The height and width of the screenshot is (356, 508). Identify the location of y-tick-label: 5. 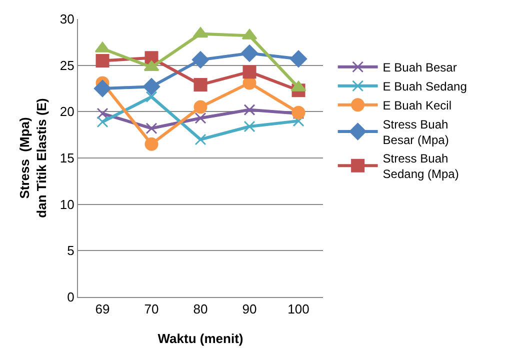
(70, 250).